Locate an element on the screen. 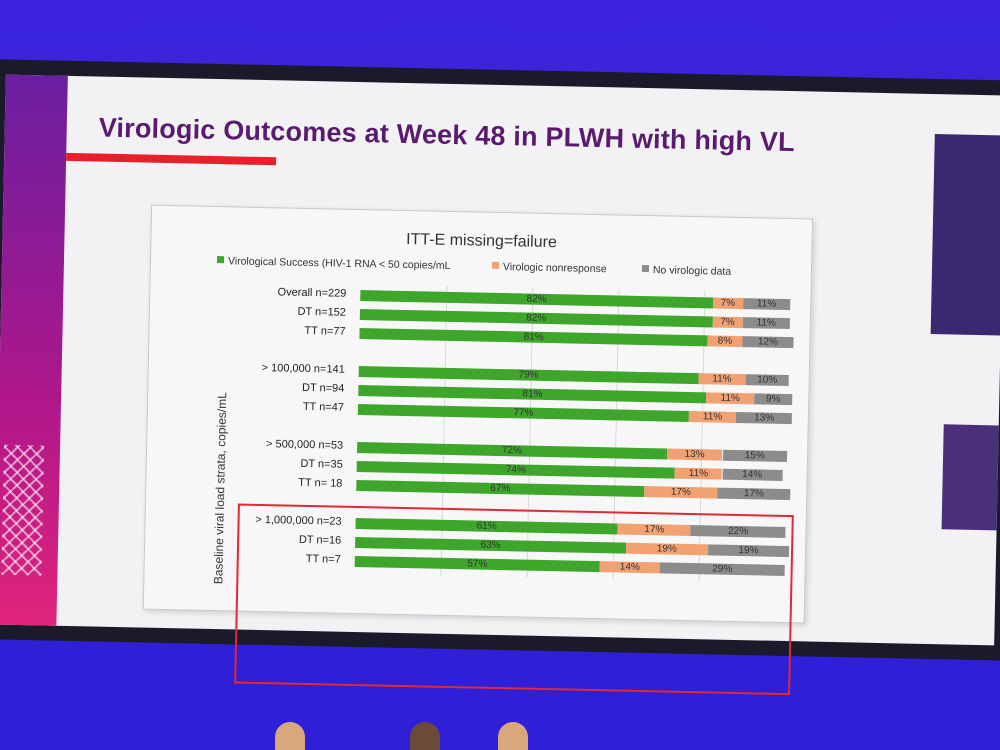 The image size is (1000, 750). data-label-success: 77% is located at coordinates (523, 413).